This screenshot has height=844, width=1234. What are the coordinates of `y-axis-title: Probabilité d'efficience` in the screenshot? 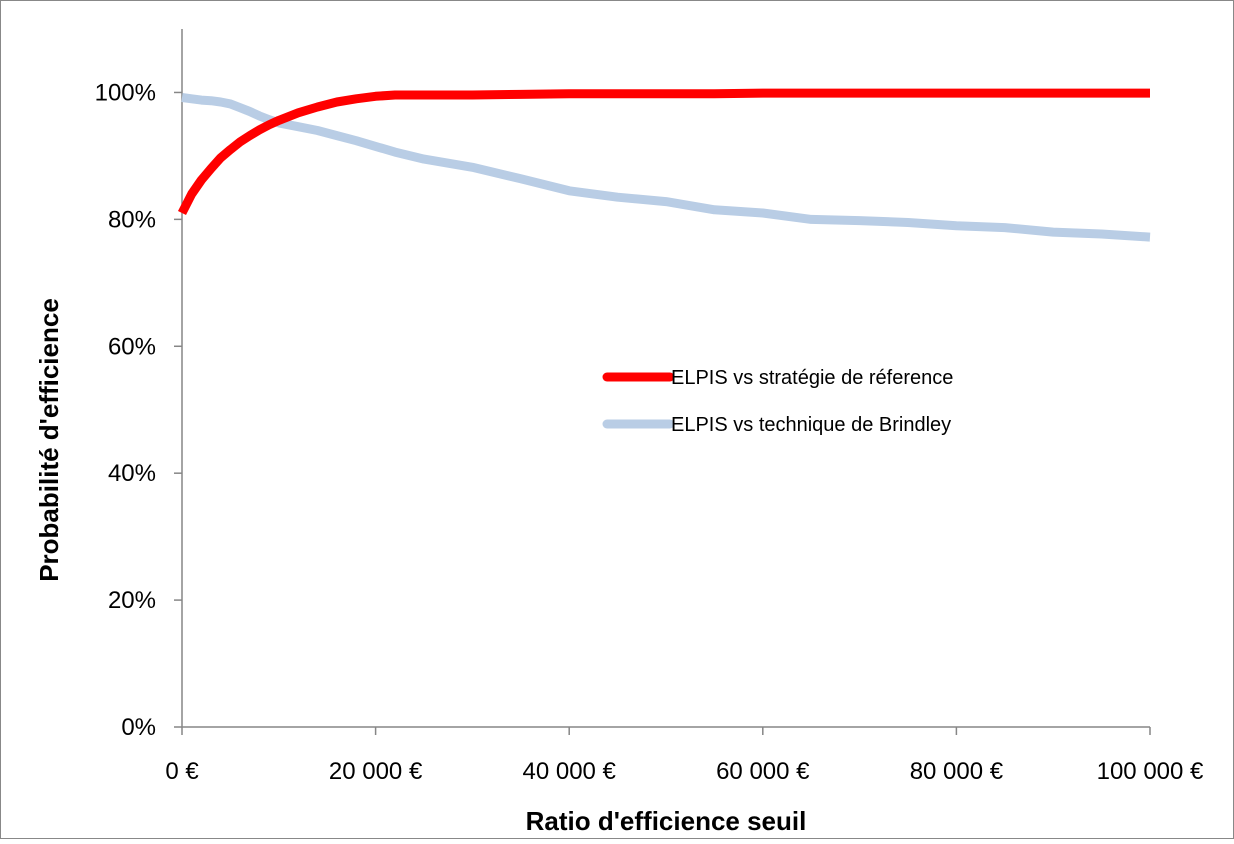 It's located at (49, 440).